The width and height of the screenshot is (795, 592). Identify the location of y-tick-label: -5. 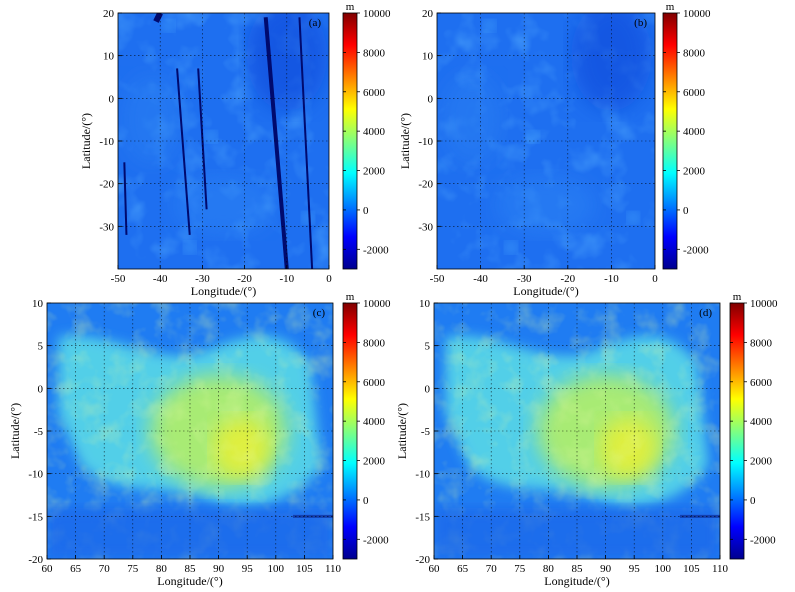
(426, 432).